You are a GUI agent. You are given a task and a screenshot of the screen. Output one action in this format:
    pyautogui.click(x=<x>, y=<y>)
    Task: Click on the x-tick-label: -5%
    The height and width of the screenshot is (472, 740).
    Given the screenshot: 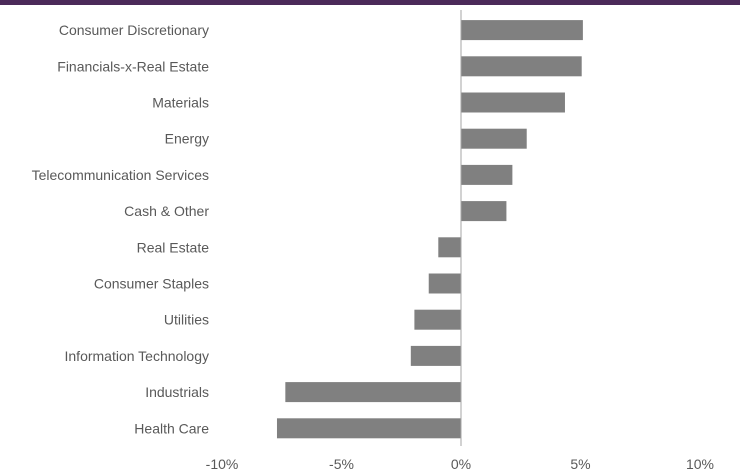 What is the action you would take?
    pyautogui.click(x=341, y=464)
    